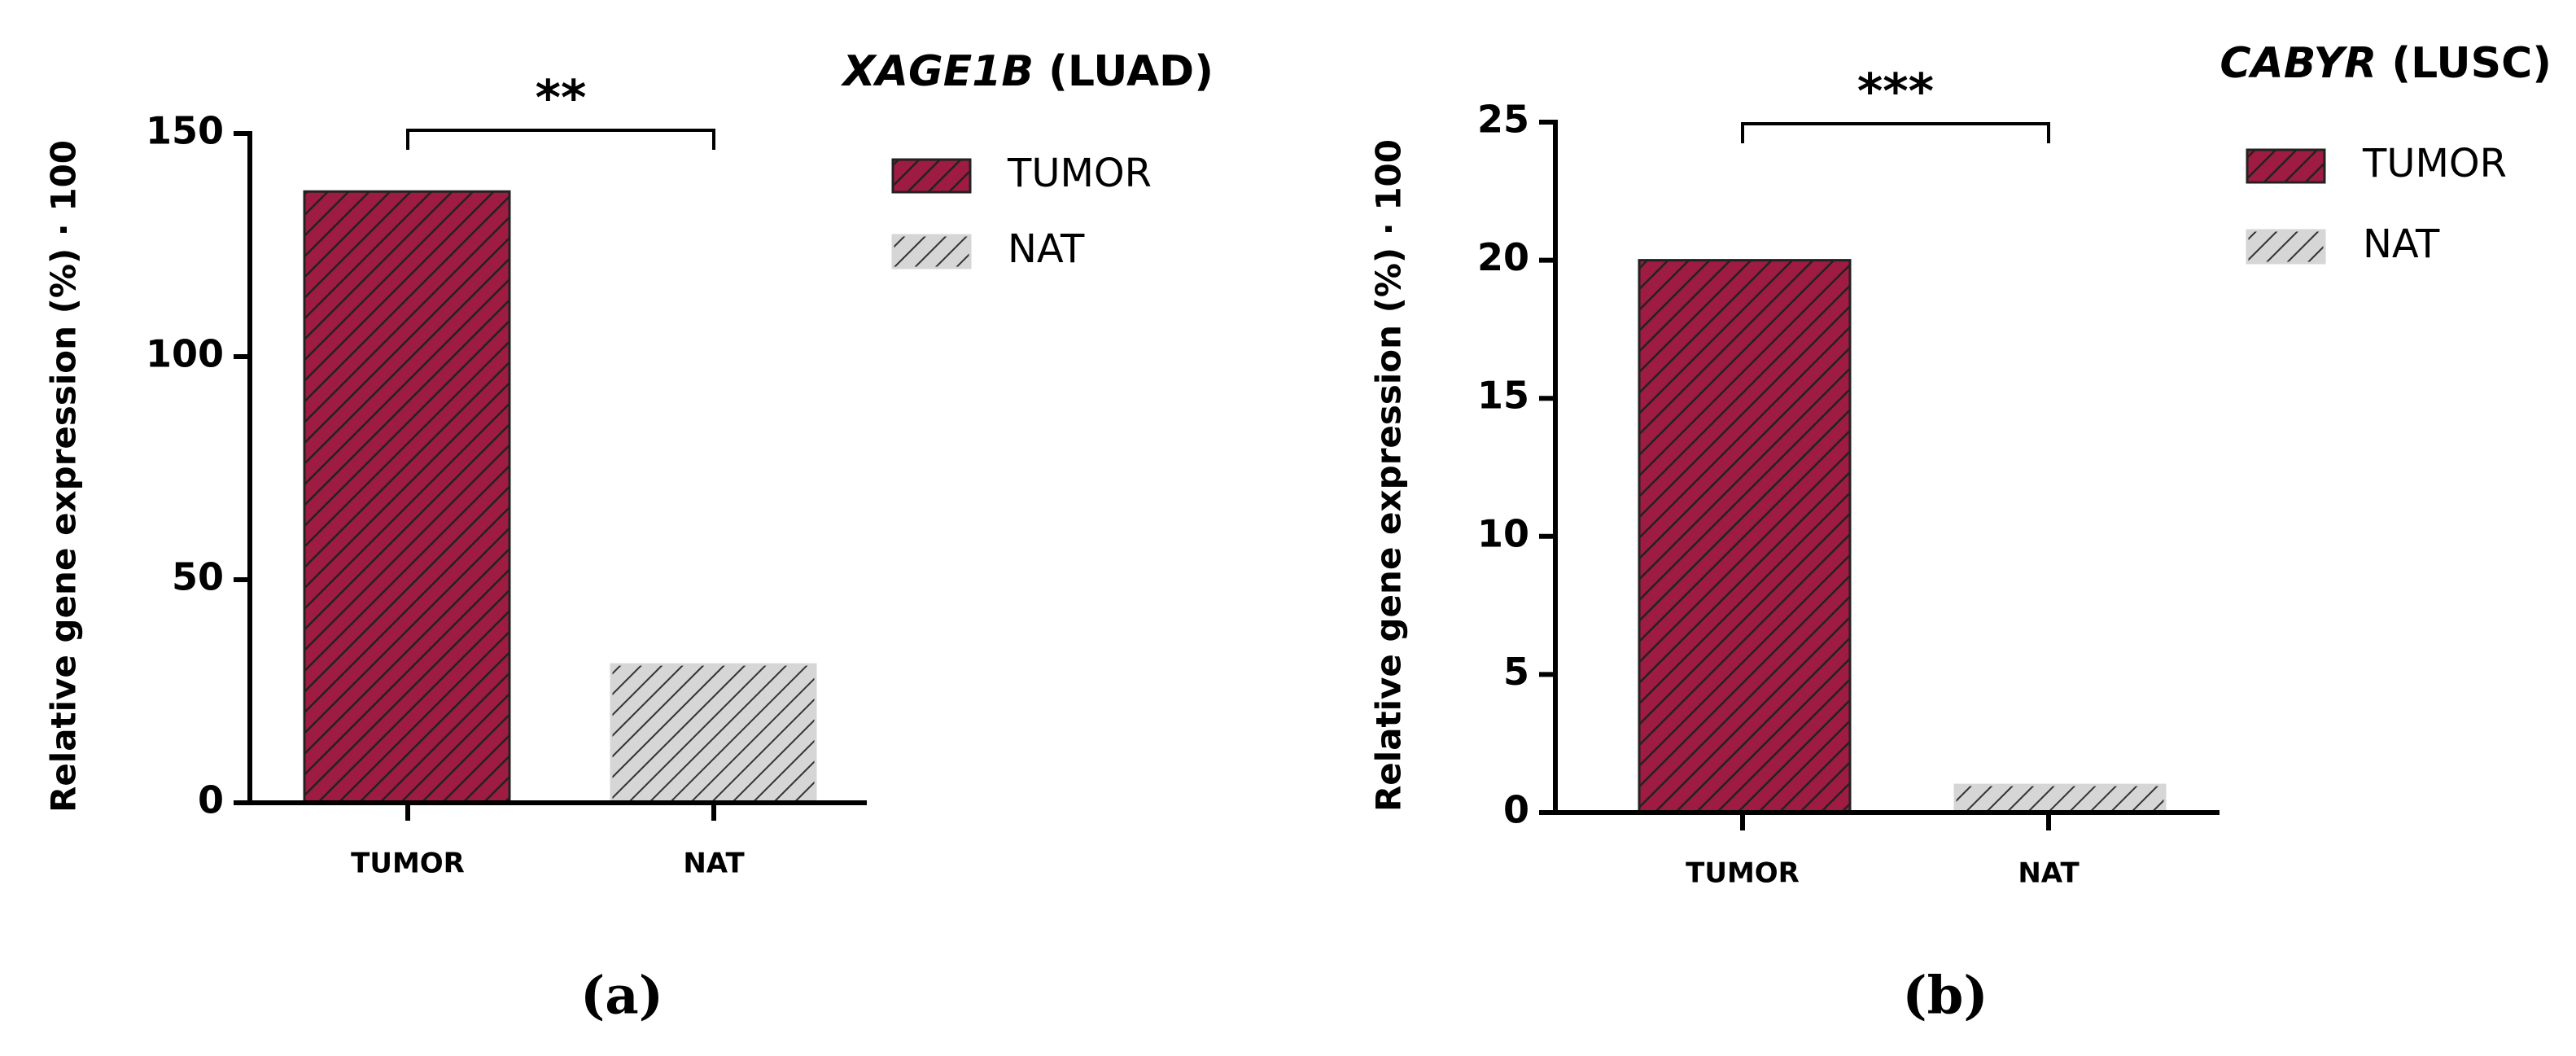 The width and height of the screenshot is (2576, 1056). I want to click on chart-title: XAGE1B (LUAD), so click(1027, 72).